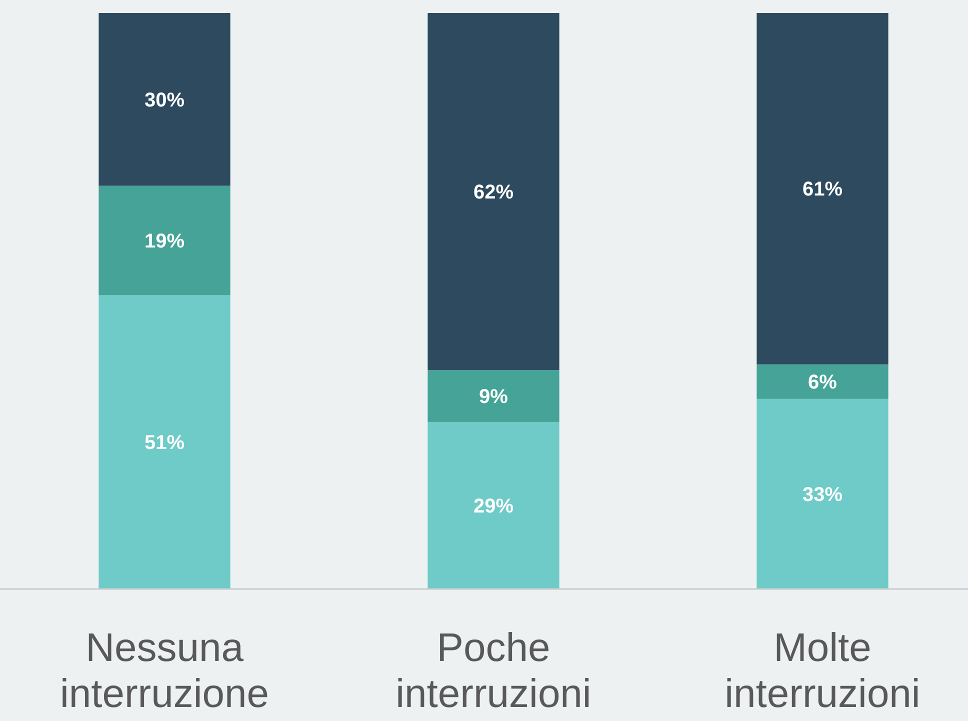 Image resolution: width=968 pixels, height=721 pixels. Describe the element at coordinates (494, 671) in the screenshot. I see `x-tick-label: Poche interruzioni` at that location.